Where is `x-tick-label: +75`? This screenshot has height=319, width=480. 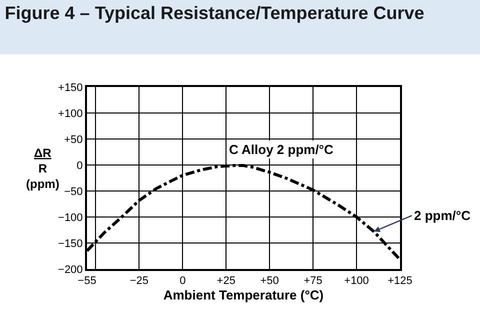 x-tick-label: +75 is located at coordinates (313, 281).